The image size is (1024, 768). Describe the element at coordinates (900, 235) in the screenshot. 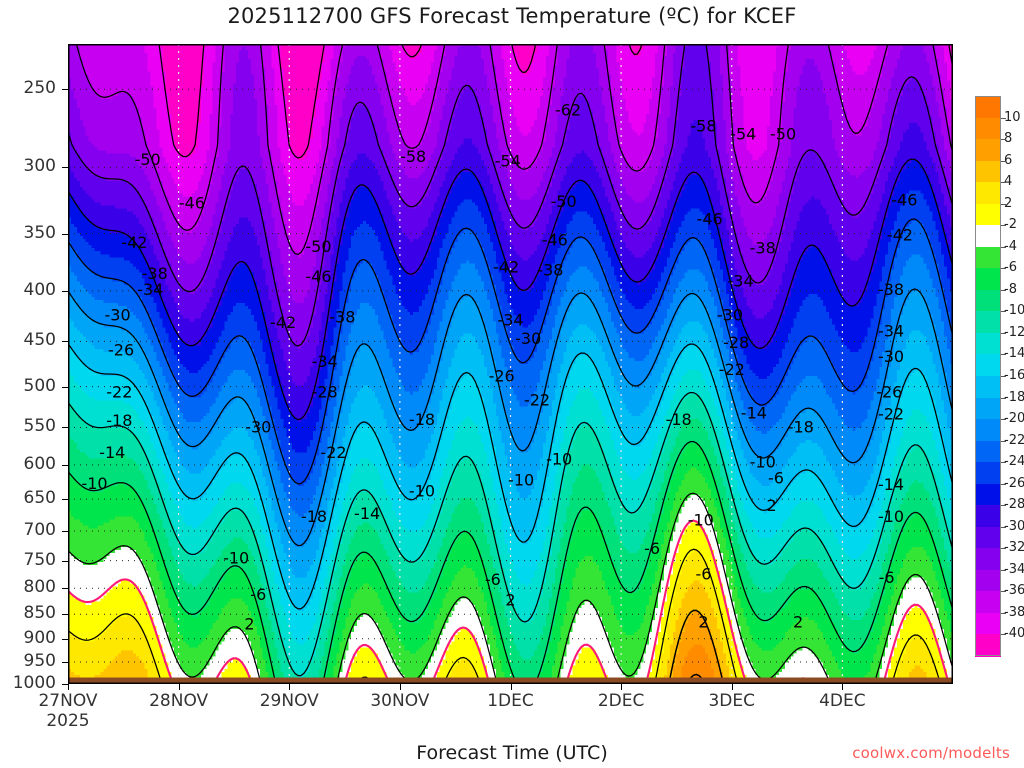

I see `contour-label: -42` at that location.